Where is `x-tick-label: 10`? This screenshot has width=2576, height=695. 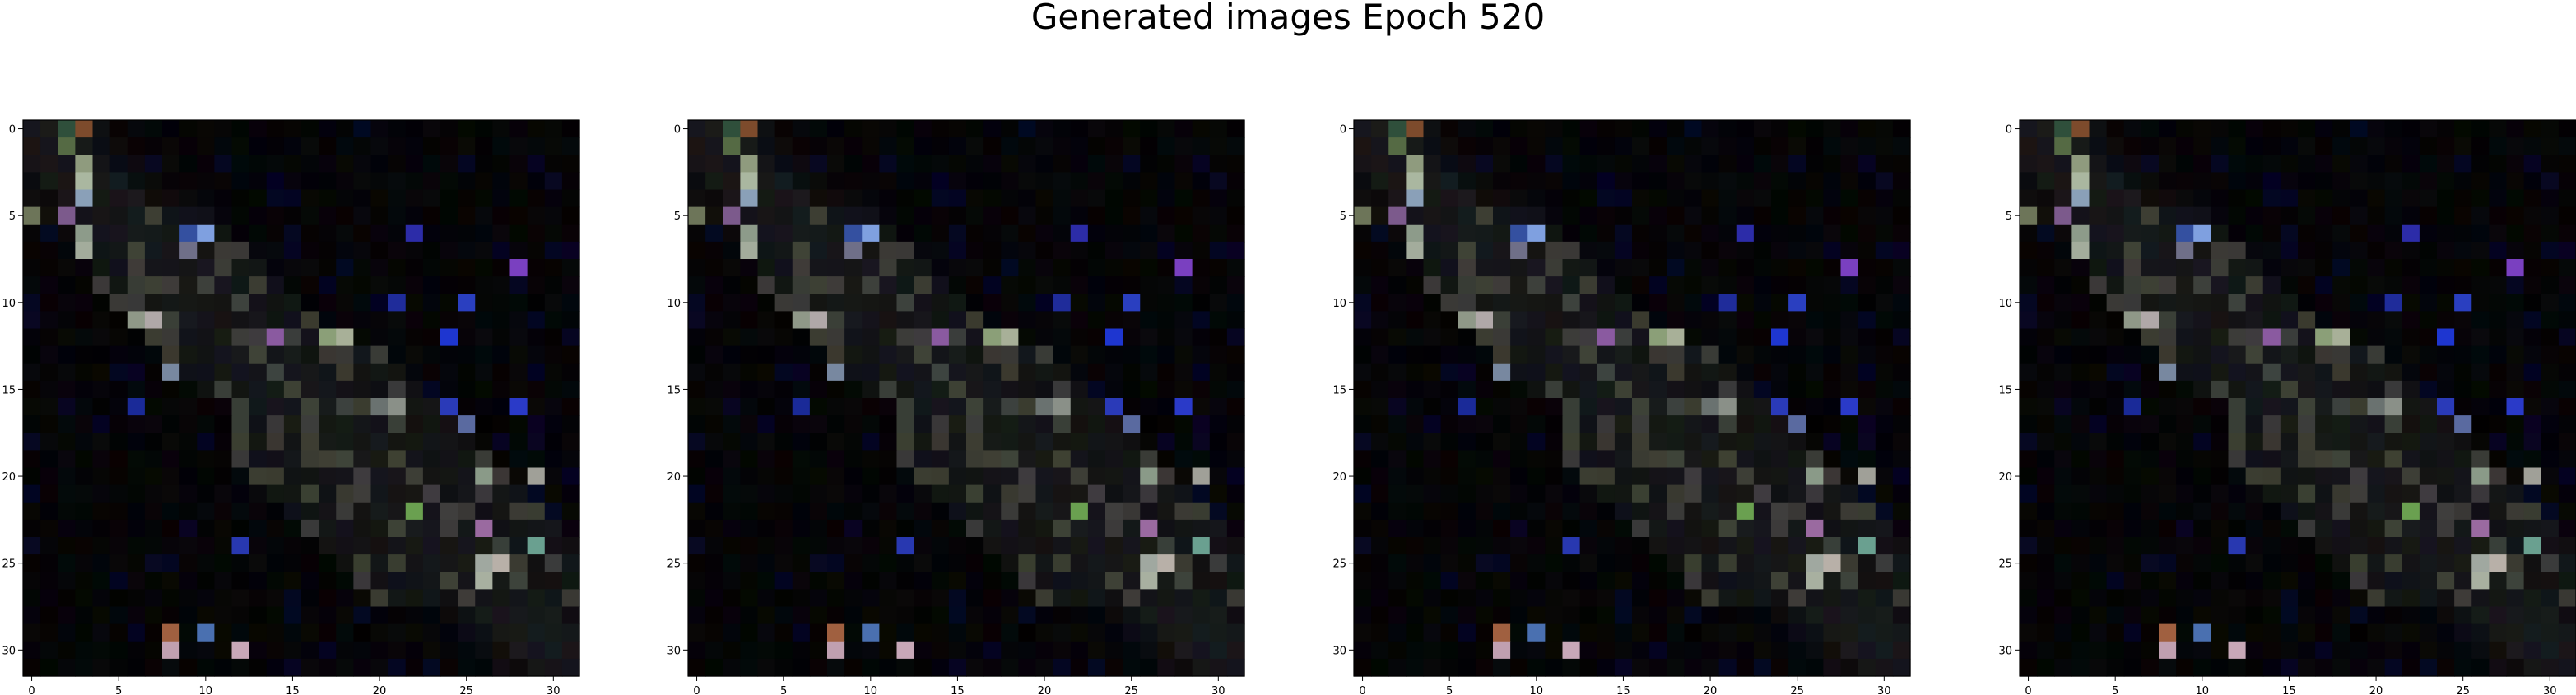 x-tick-label: 10 is located at coordinates (871, 690).